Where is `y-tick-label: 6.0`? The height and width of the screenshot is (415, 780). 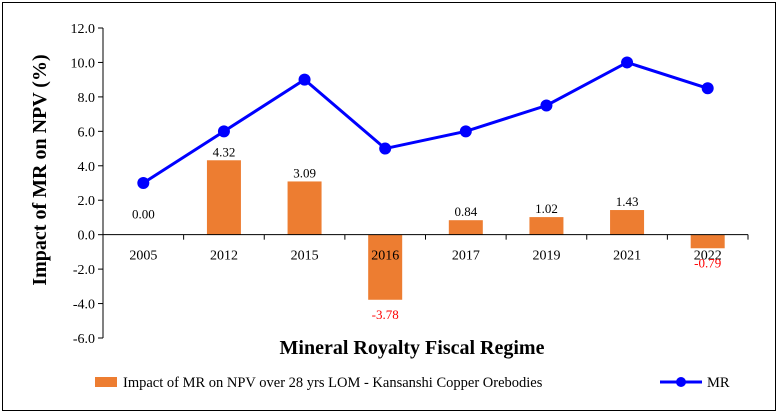
y-tick-label: 6.0 is located at coordinates (87, 132).